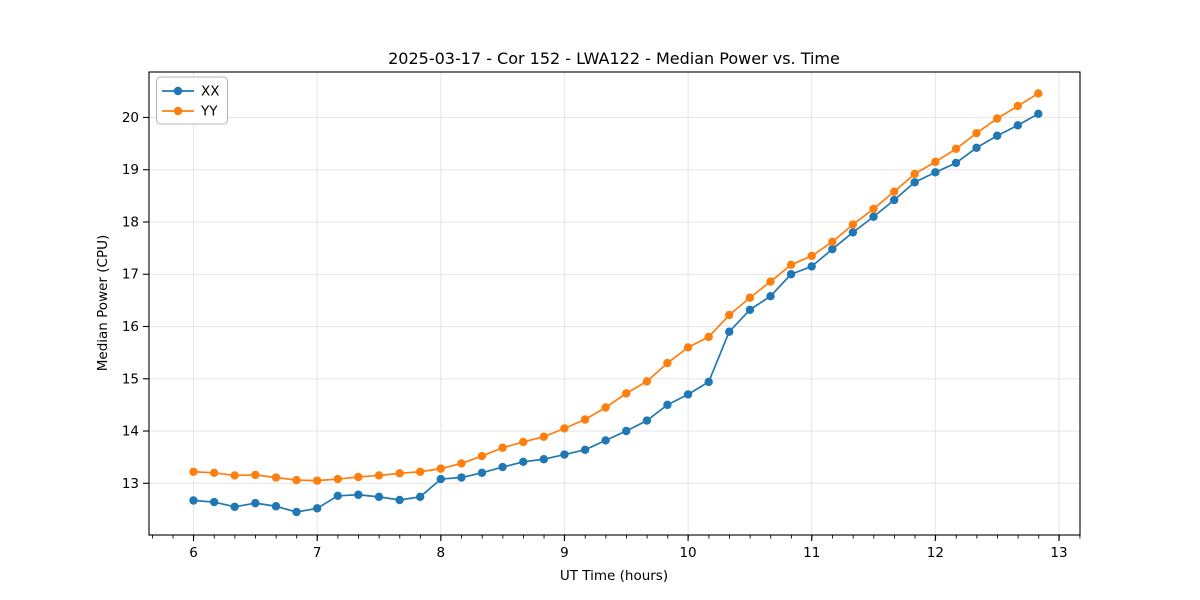 The image size is (1200, 600). Describe the element at coordinates (193, 553) in the screenshot. I see `x-tick-label: 6` at that location.